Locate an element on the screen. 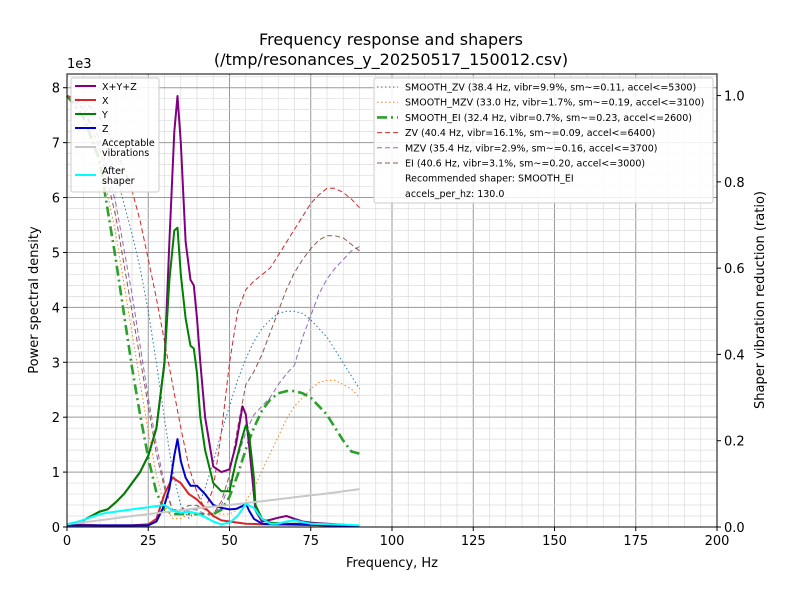 This screenshot has width=800, height=600. y-right-tick-label: 0.4 is located at coordinates (734, 355).